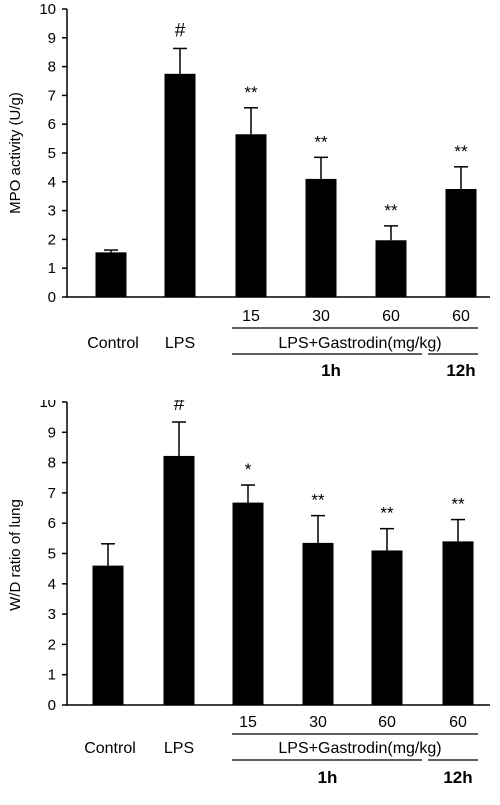  What do you see at coordinates (52, 182) in the screenshot?
I see `mpo-y-tick-label: 4` at bounding box center [52, 182].